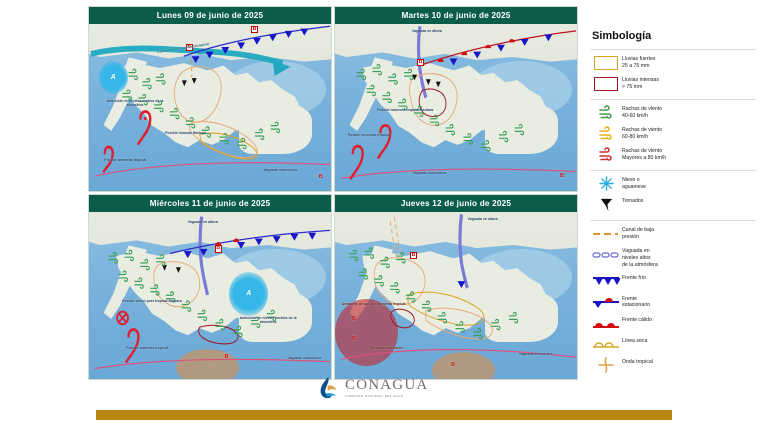 This screenshot has width=768, height=432. I want to click on dry-line-icon, so click(606, 344).